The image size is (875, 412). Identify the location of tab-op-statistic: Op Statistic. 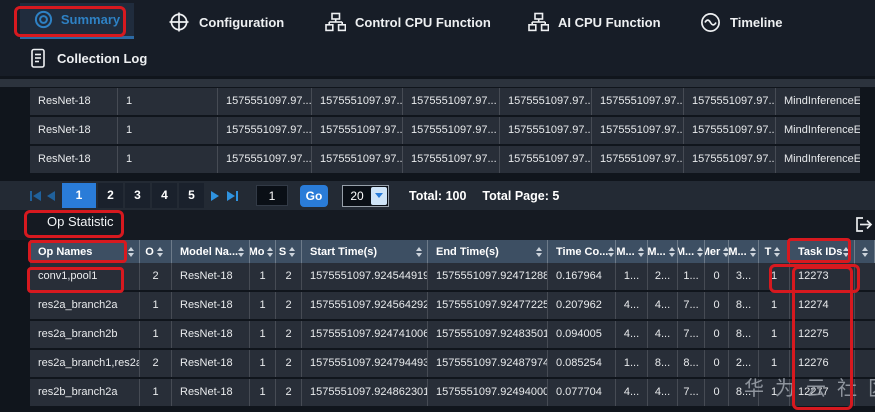
(80, 221).